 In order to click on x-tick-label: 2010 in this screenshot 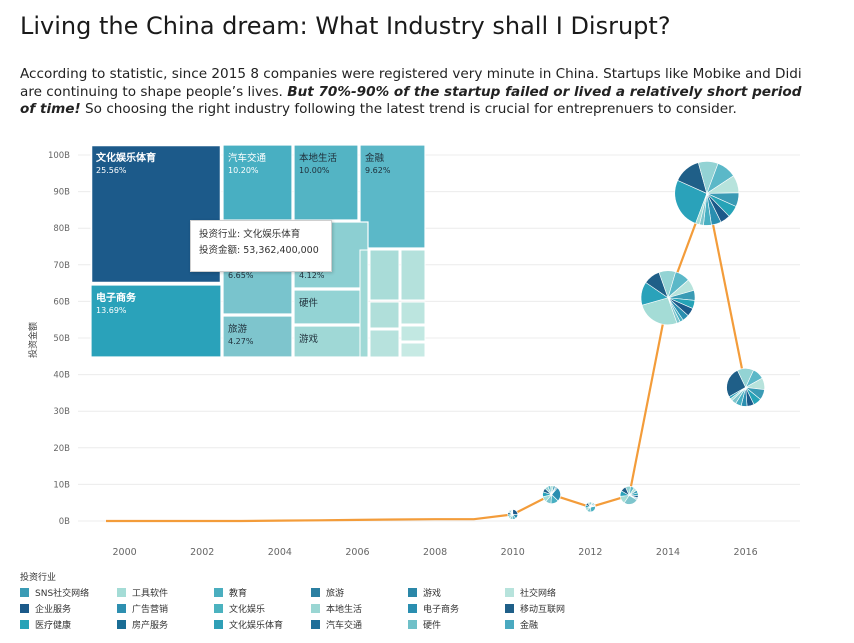, I will do `click(513, 552)`.